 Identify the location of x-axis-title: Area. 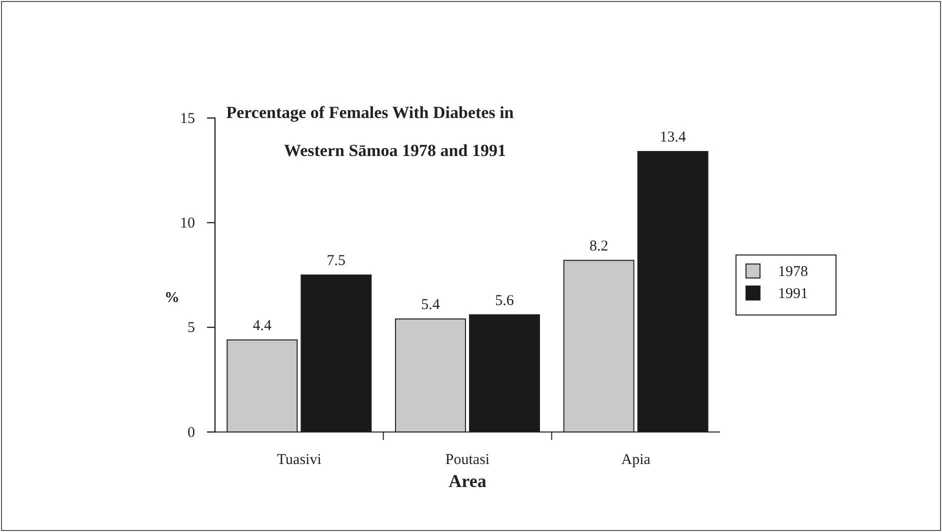
(467, 481).